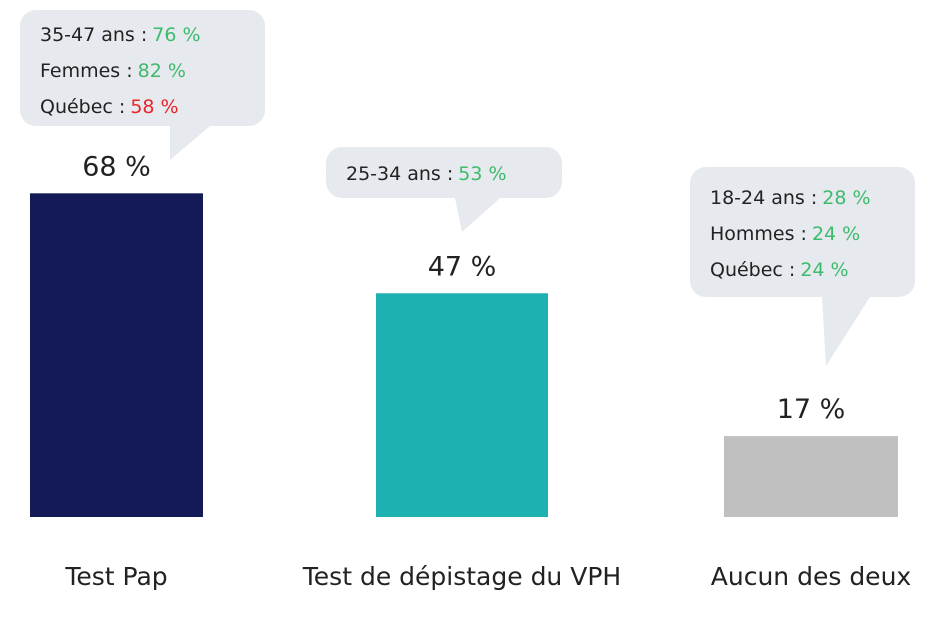 Image resolution: width=931 pixels, height=626 pixels. I want to click on callout: 35-47 ans :76 % Femmes :82 % Québec :58 %, so click(142, 85).